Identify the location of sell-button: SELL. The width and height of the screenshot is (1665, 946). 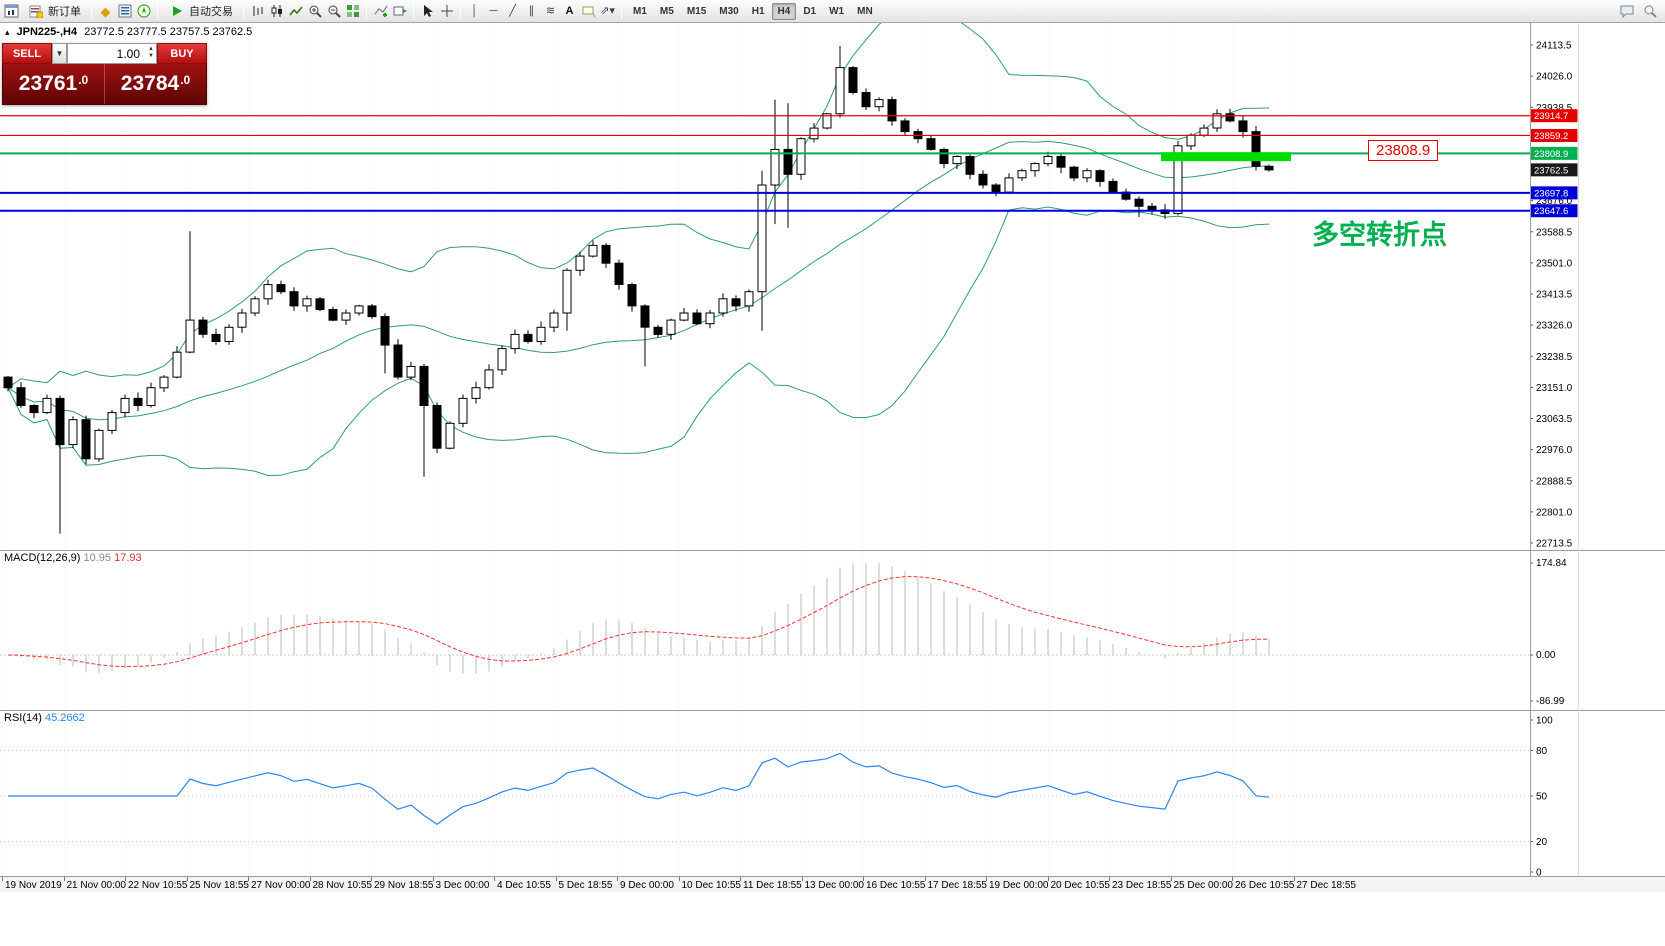
(27, 53).